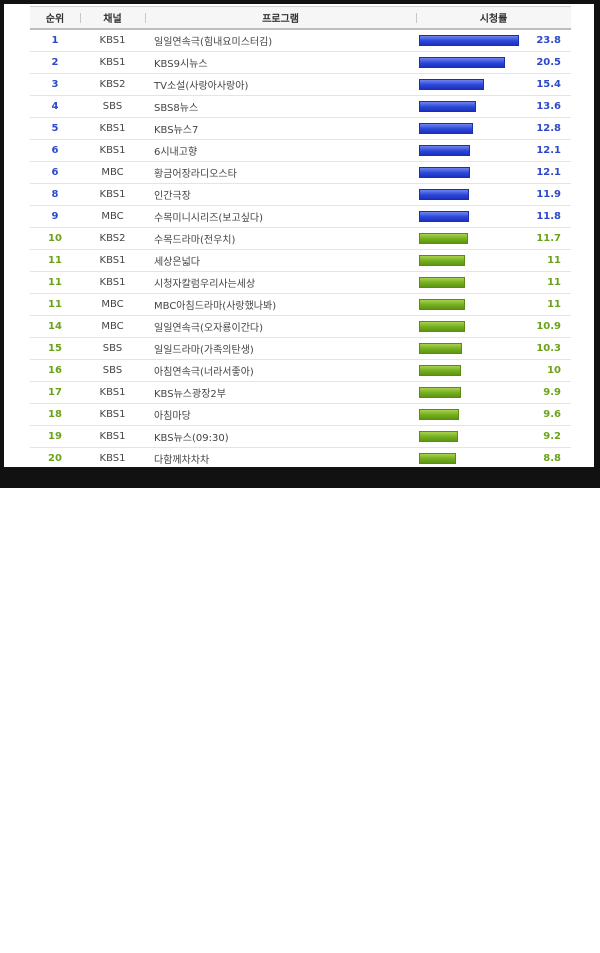 The image size is (600, 953). I want to click on rank-cell: 14, so click(55, 326).